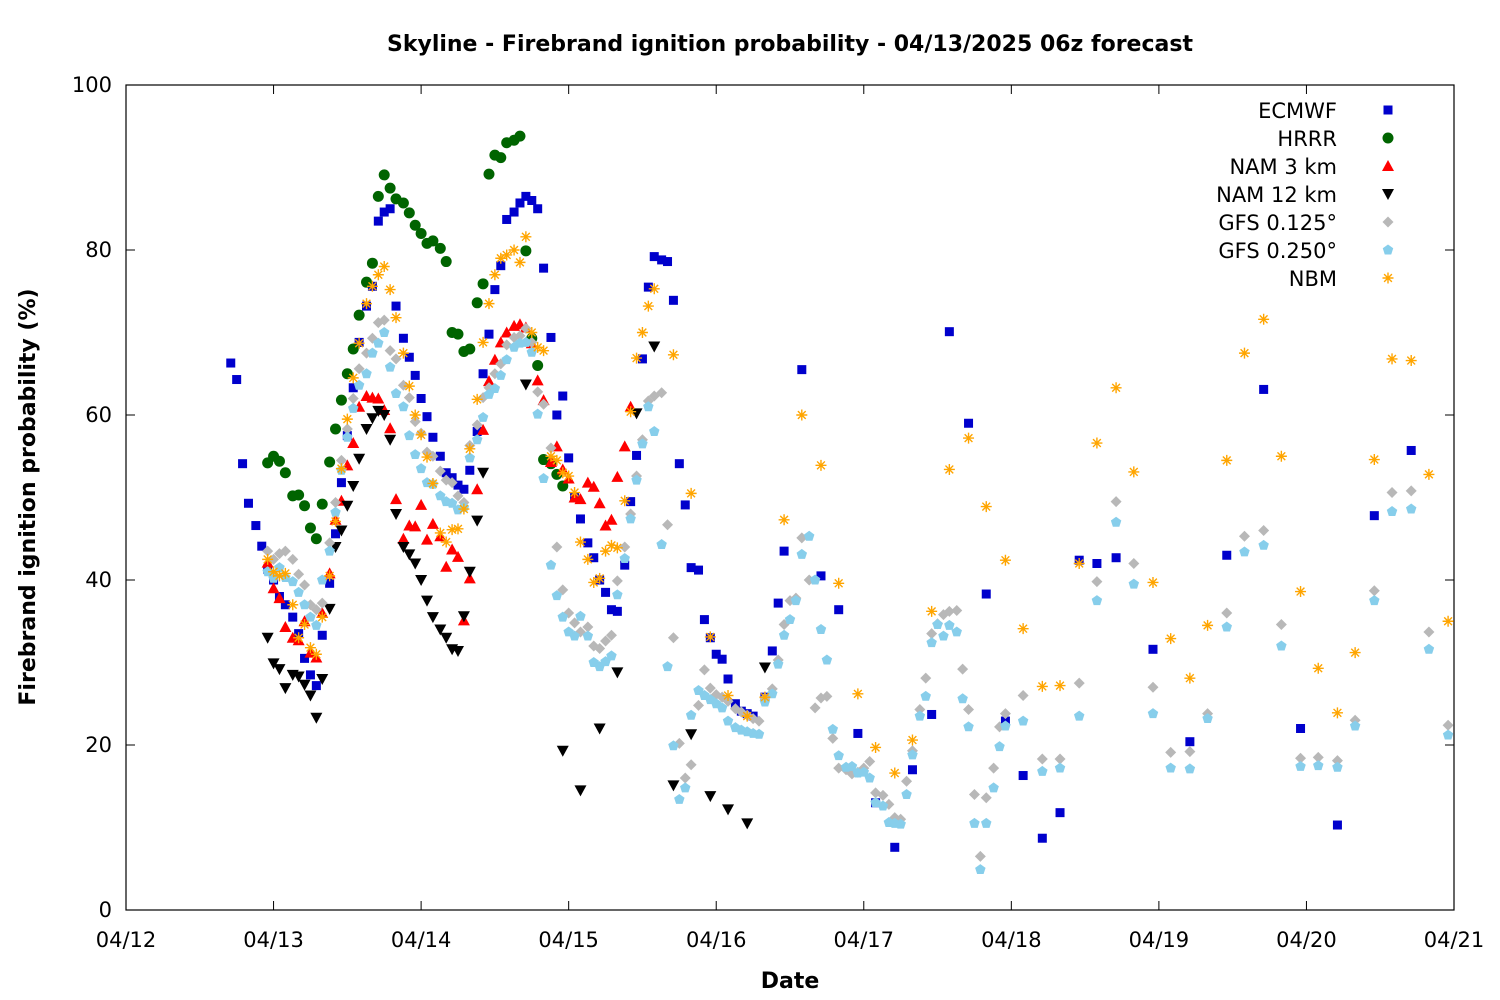 The image size is (1500, 1000). I want to click on legend-label: GFS 0.250°, so click(1277, 251).